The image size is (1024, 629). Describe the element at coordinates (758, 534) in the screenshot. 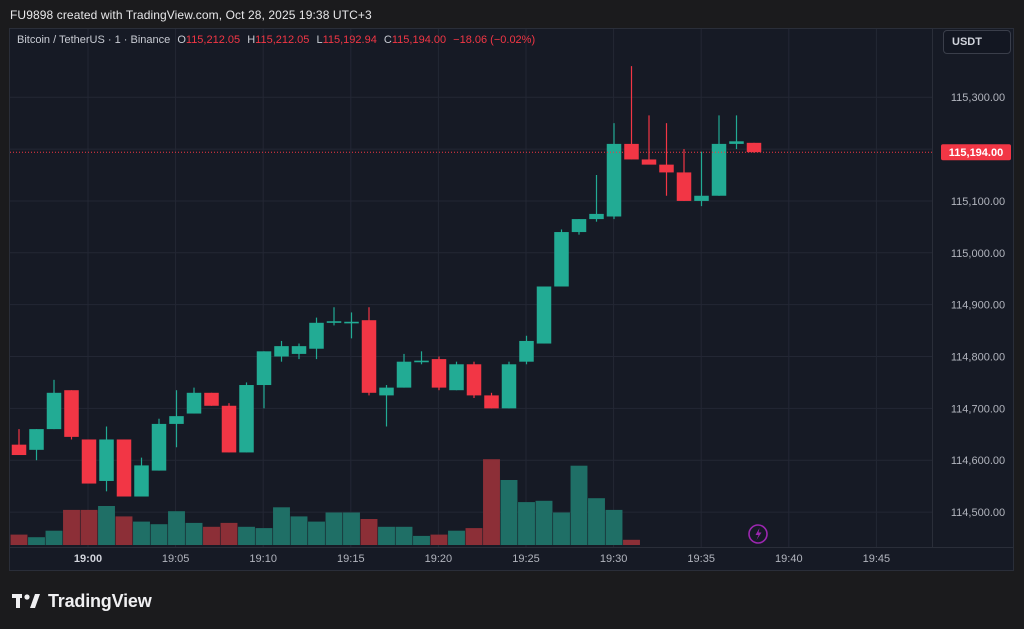

I see `realtime-marker-icon` at that location.